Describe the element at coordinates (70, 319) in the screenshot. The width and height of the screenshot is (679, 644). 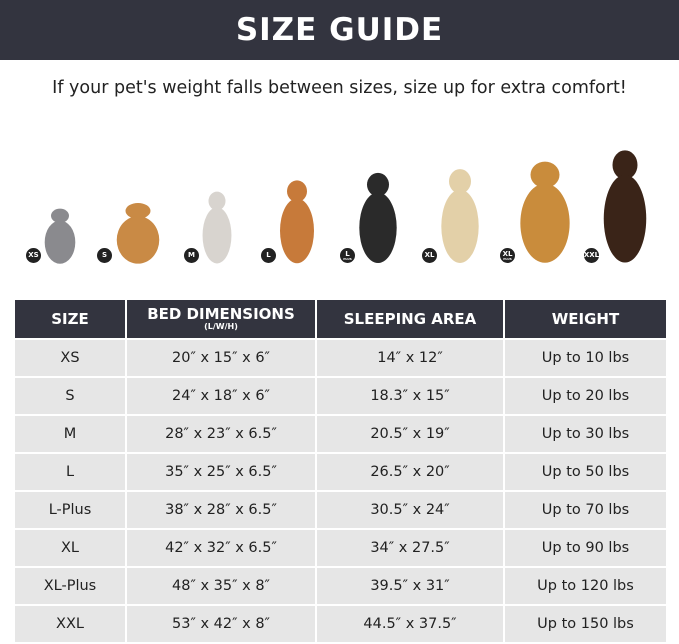
I see `header-size: SIZE` at that location.